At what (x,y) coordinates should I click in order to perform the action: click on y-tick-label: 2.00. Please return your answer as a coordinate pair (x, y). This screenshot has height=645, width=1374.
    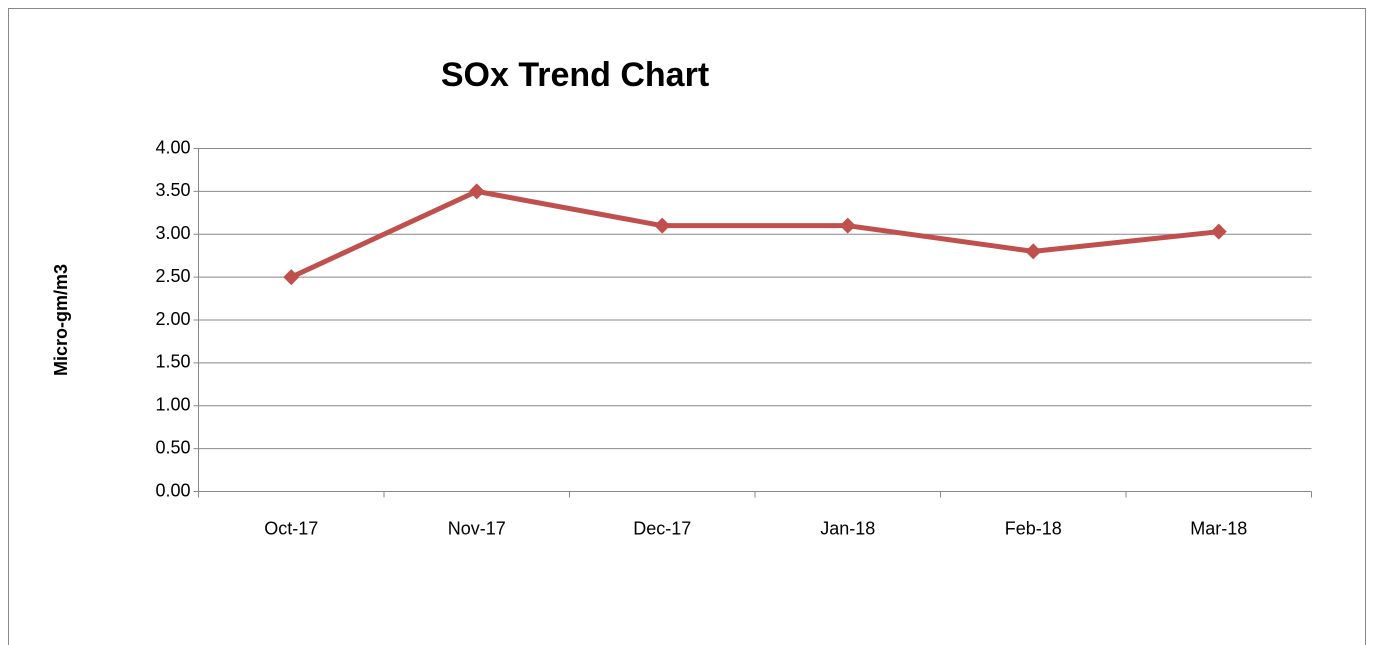
    Looking at the image, I should click on (172, 319).